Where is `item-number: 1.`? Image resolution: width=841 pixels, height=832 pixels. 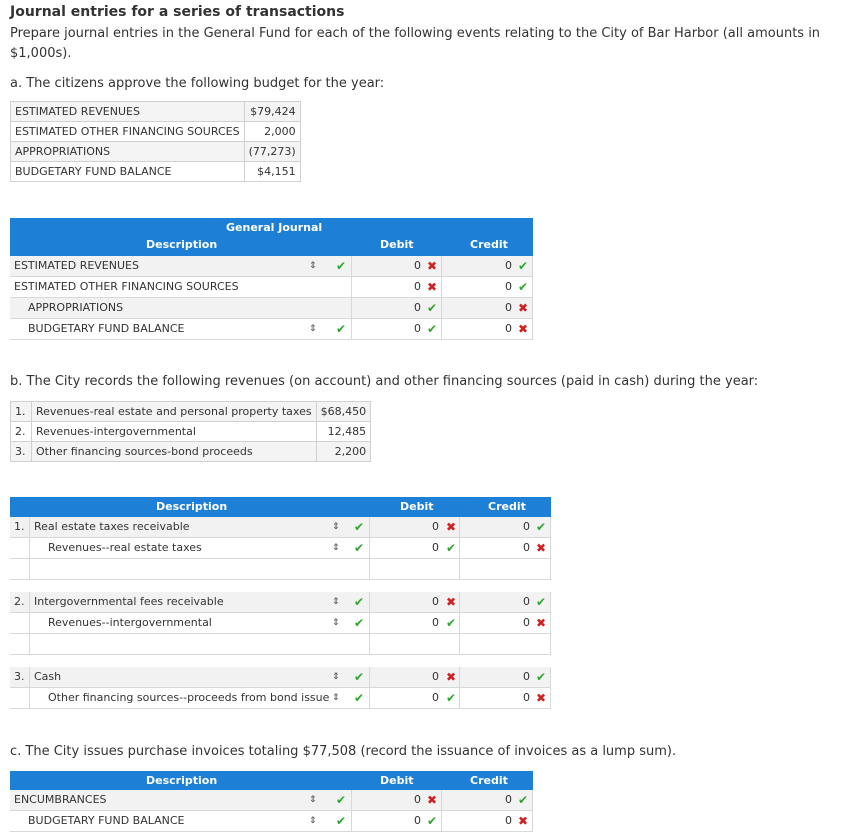 item-number: 1. is located at coordinates (21, 411).